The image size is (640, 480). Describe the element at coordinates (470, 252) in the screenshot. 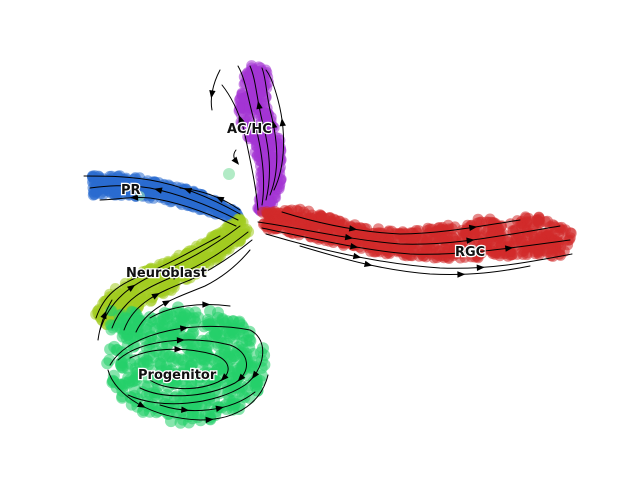

I see `cluster-label-rgc: RGC` at that location.